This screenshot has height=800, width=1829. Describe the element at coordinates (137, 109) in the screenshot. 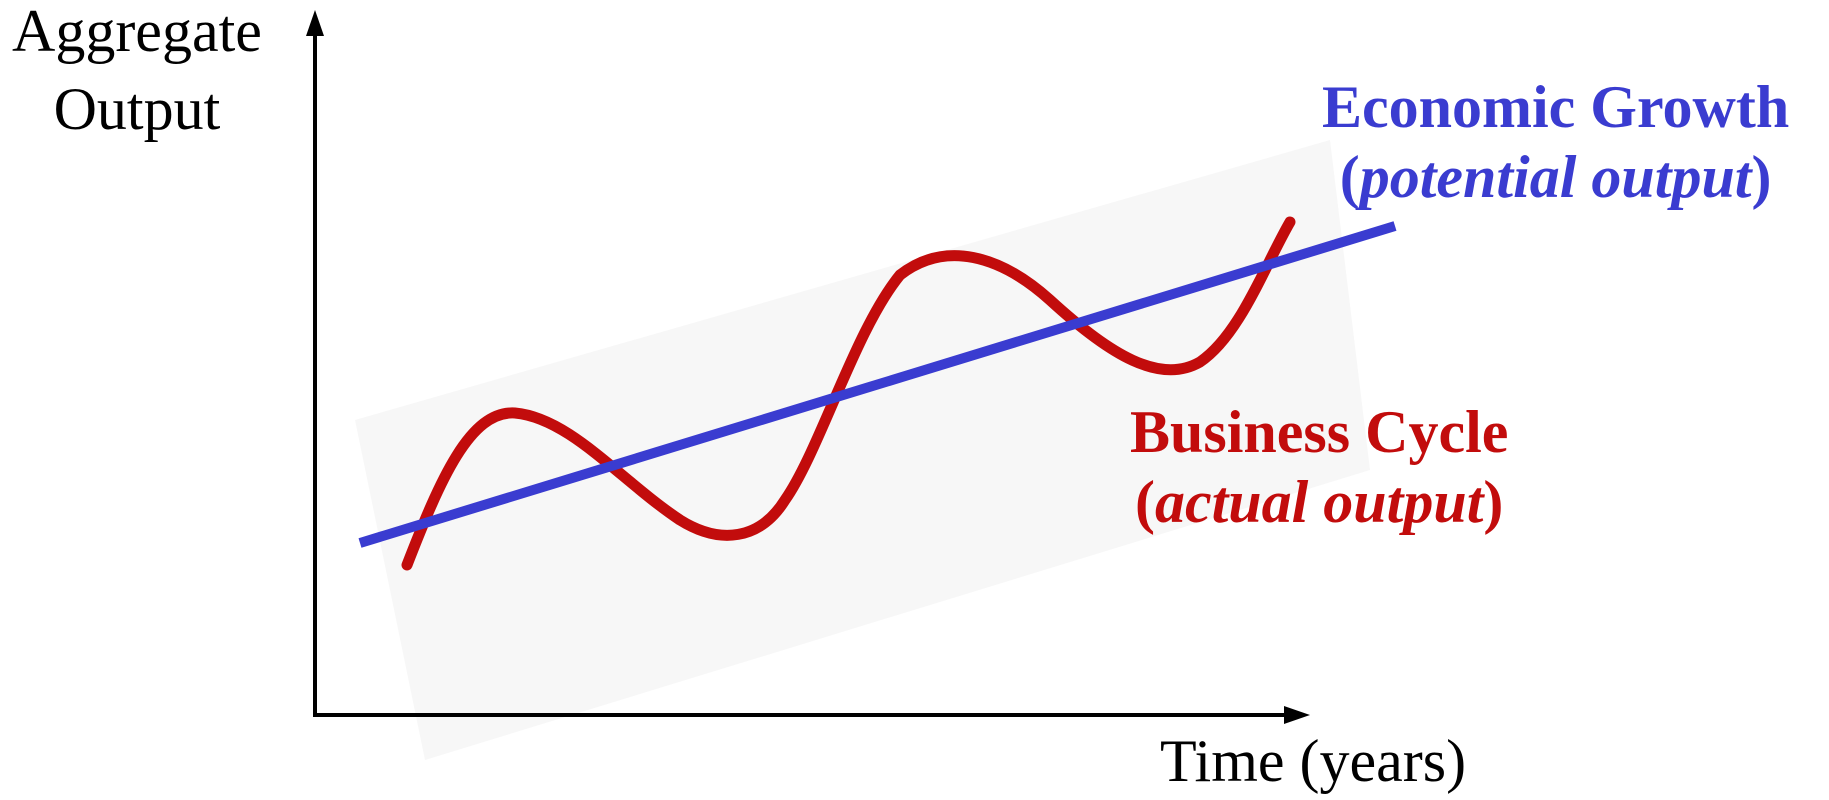

I see `y-axis-label-line-2: Output` at that location.